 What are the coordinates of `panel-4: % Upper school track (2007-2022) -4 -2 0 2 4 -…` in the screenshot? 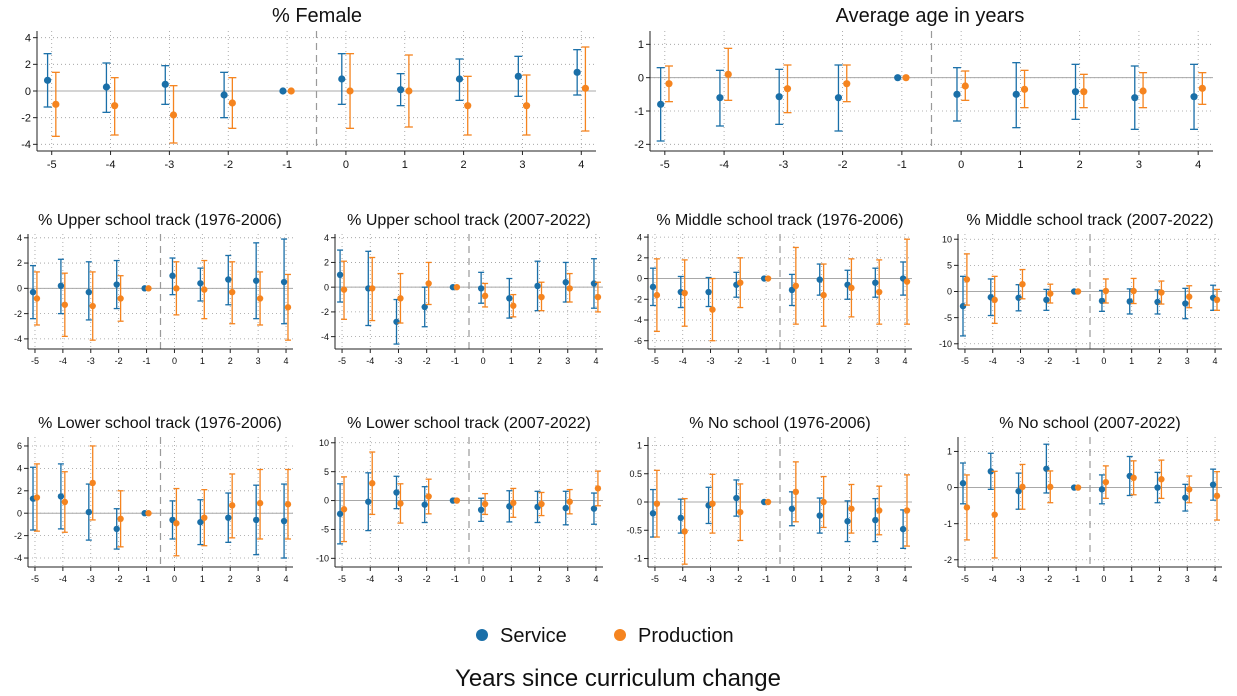 It's located at (462, 289).